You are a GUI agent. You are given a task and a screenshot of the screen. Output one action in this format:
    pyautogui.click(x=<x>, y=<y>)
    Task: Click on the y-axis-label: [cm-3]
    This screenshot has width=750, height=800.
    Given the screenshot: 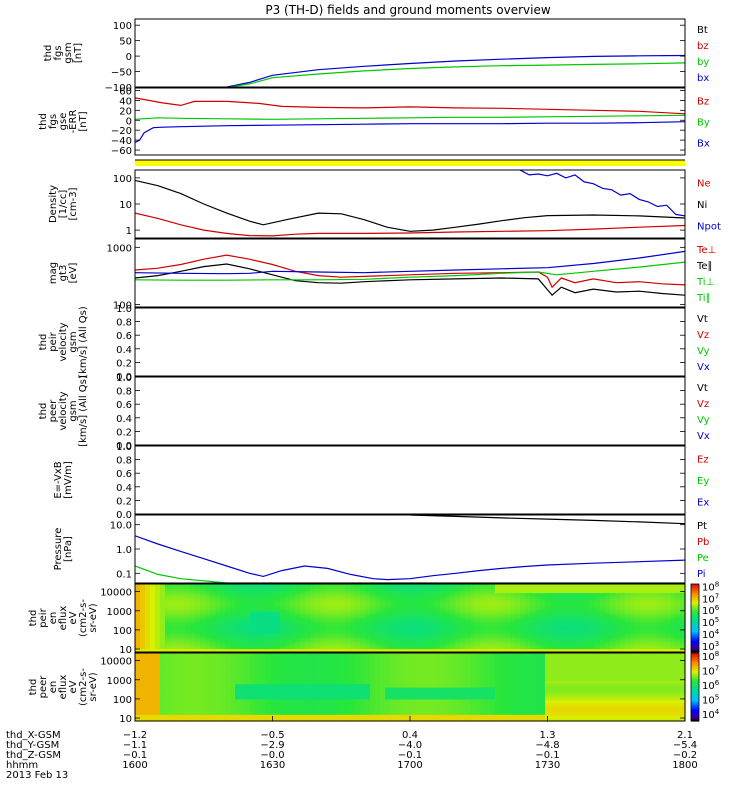 What is the action you would take?
    pyautogui.click(x=73, y=203)
    